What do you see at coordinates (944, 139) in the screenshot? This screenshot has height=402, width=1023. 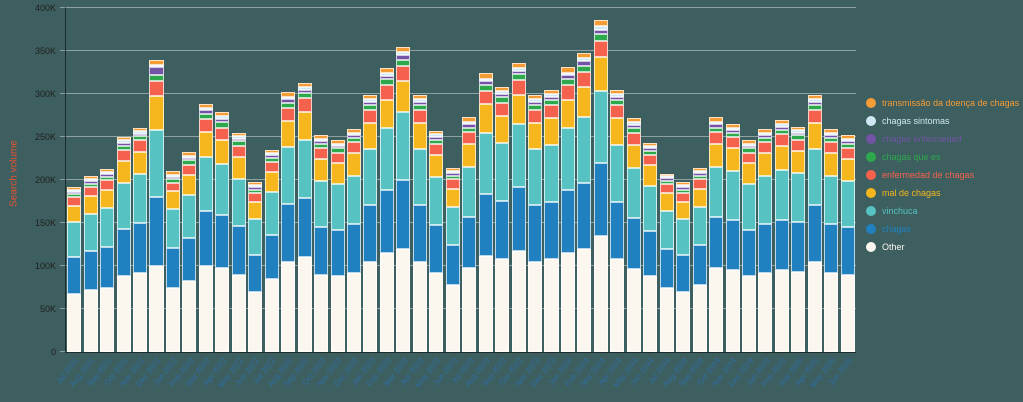 I see `legend-item-chagas-enfermedad: chagas enfermedad` at bounding box center [944, 139].